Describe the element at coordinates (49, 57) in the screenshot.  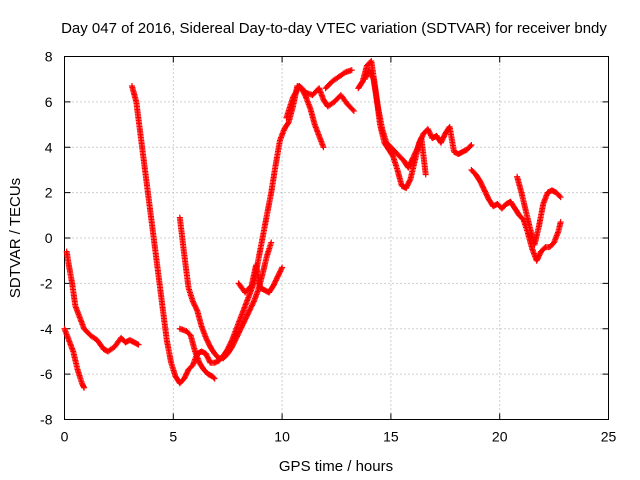
I see `y-tick-label: 8` at that location.